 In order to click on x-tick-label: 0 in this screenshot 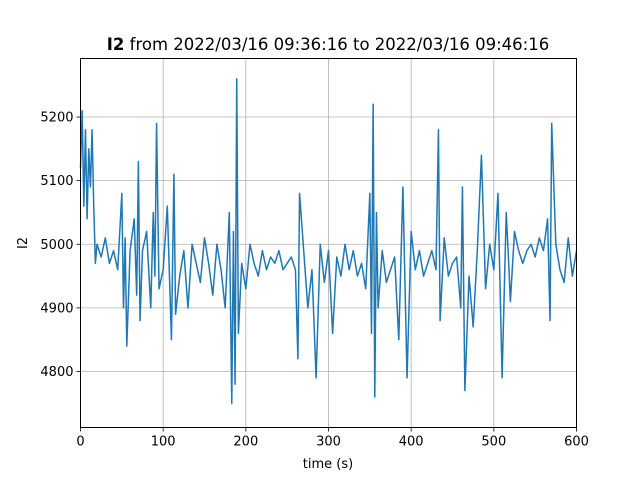, I will do `click(80, 442)`.